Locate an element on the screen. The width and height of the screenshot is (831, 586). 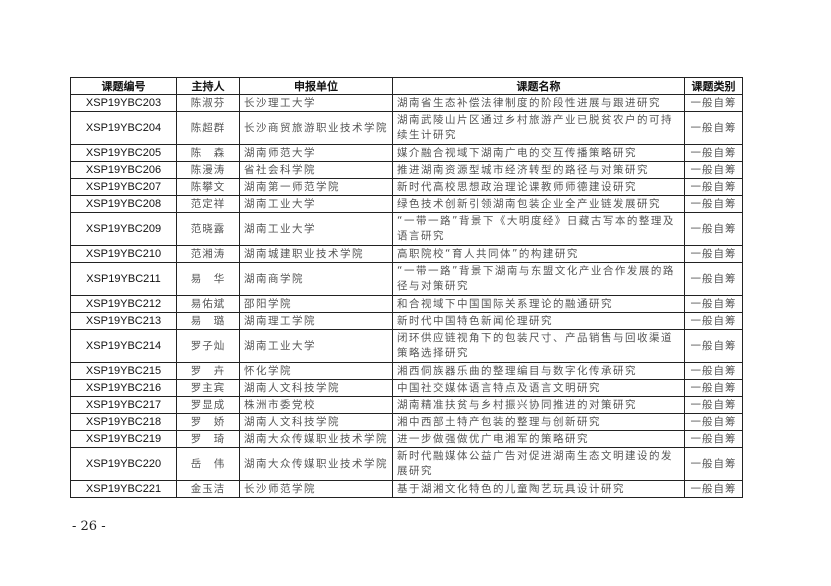
table-header-row: 课题编号 主持人 申报单位 课题名称 课题类别 is located at coordinates (406, 86).